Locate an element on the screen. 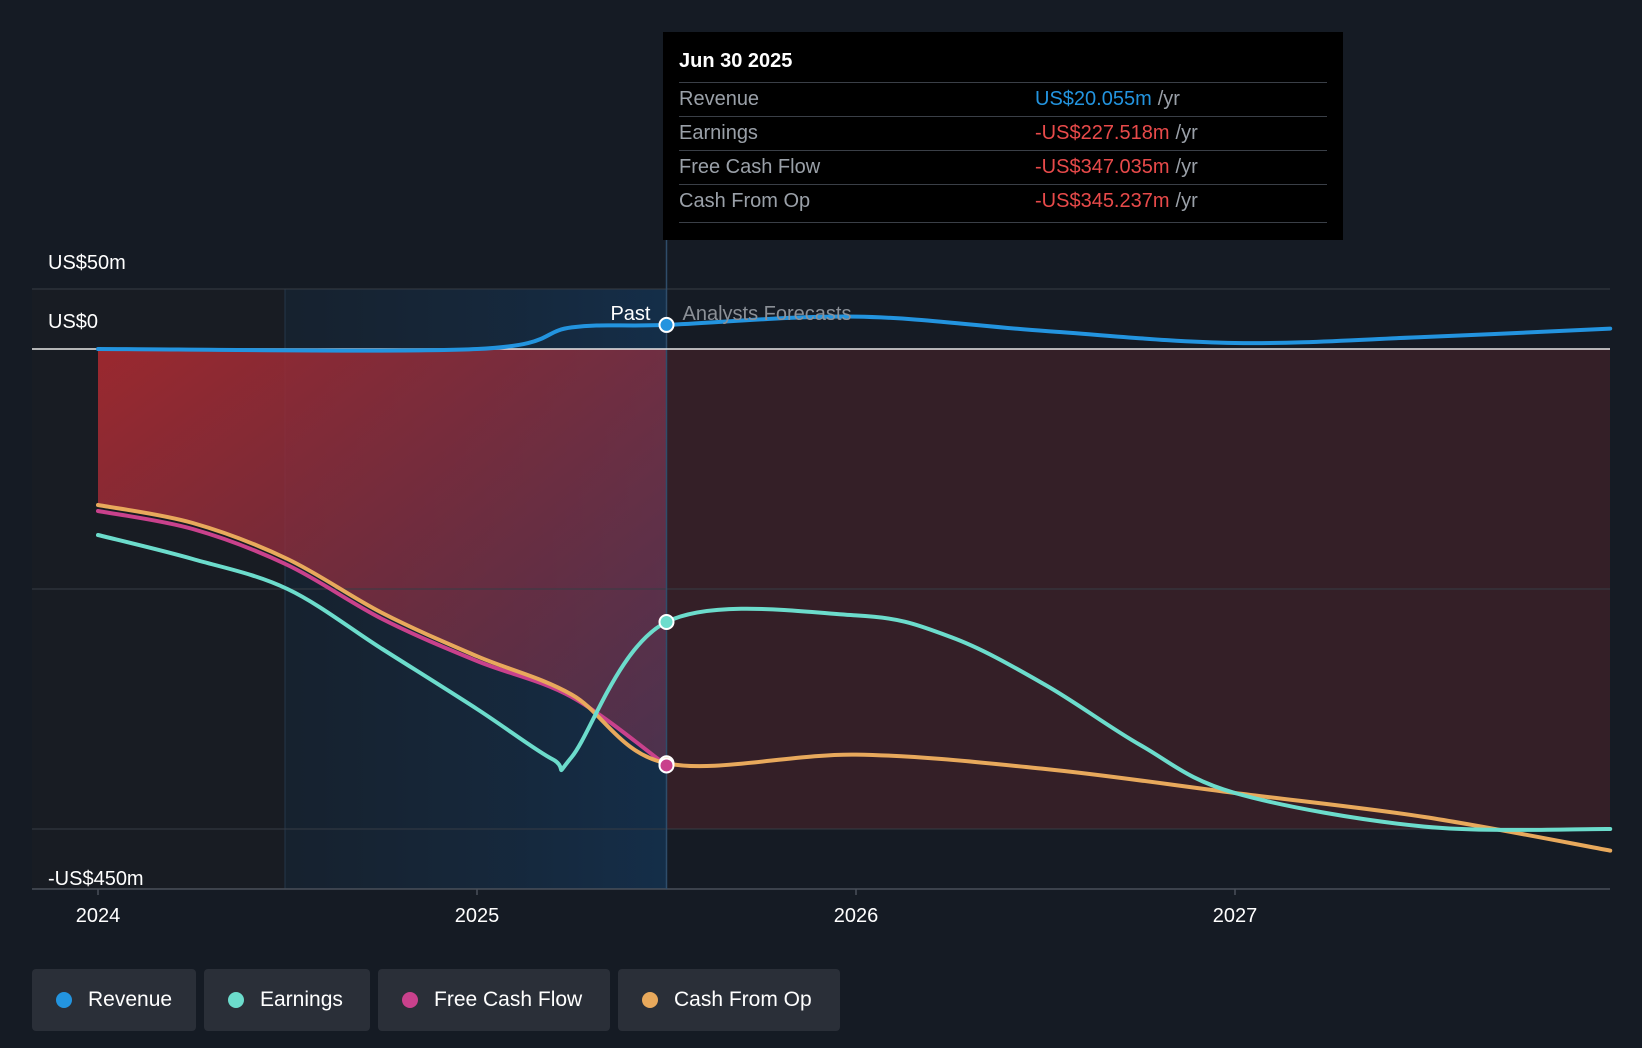  marker-free-cash-flow is located at coordinates (666, 765).